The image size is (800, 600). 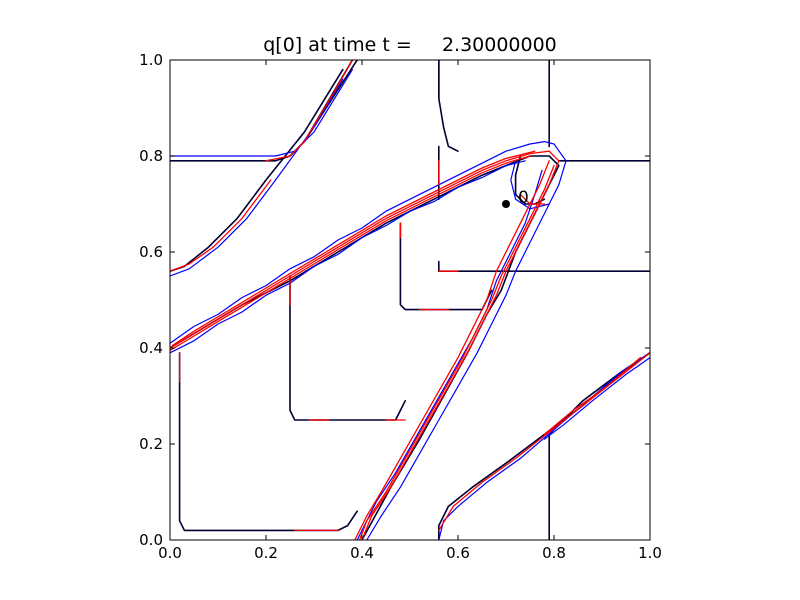 What do you see at coordinates (650, 553) in the screenshot?
I see `x-tick-label-5: 1.0` at bounding box center [650, 553].